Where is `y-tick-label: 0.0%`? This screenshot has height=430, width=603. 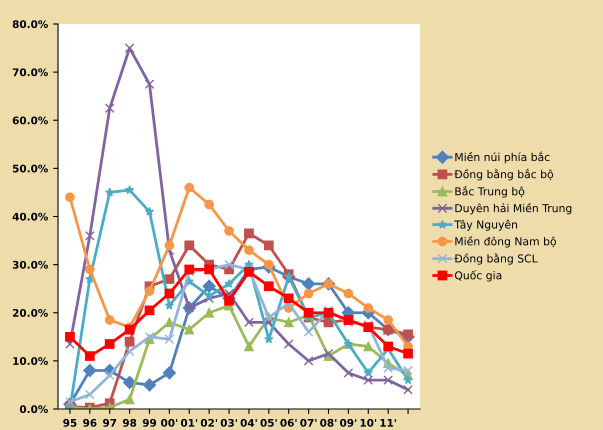 y-tick-label: 0.0% is located at coordinates (34, 409).